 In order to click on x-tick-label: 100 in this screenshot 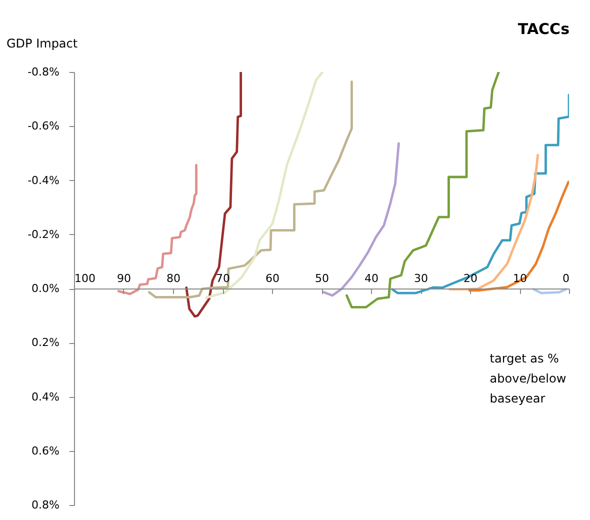, I will do `click(85, 278)`.